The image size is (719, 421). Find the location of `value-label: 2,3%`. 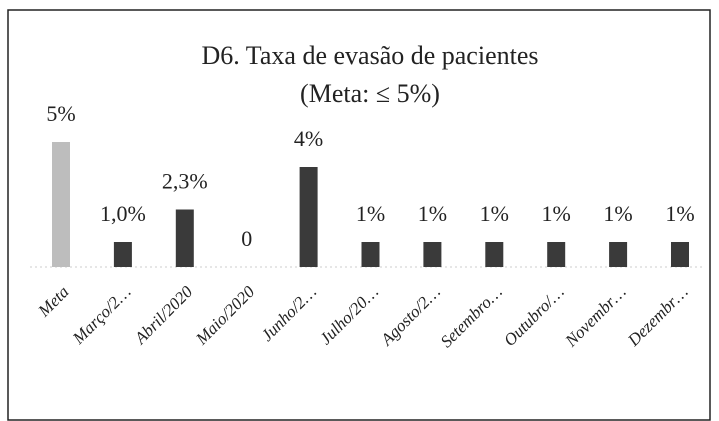

value-label: 2,3% is located at coordinates (185, 181).